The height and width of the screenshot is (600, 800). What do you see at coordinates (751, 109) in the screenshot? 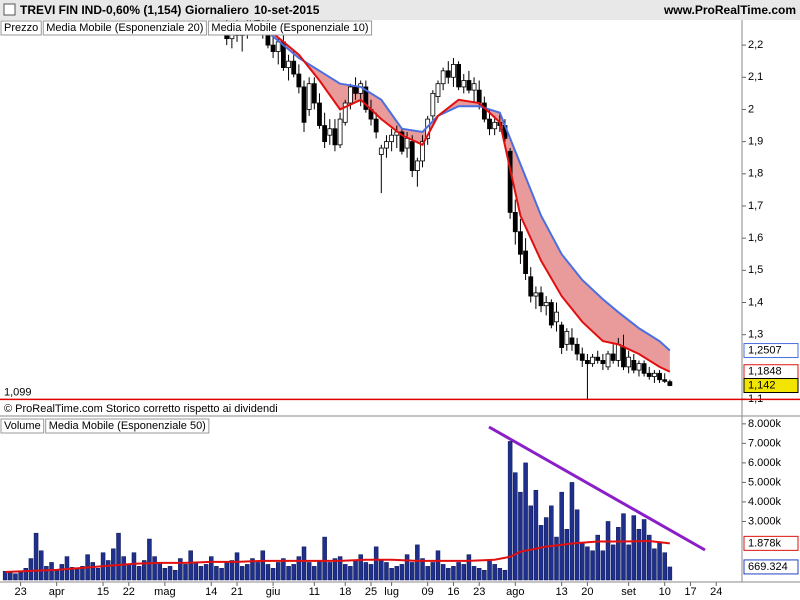
I see `y-tick-label: 2` at bounding box center [751, 109].